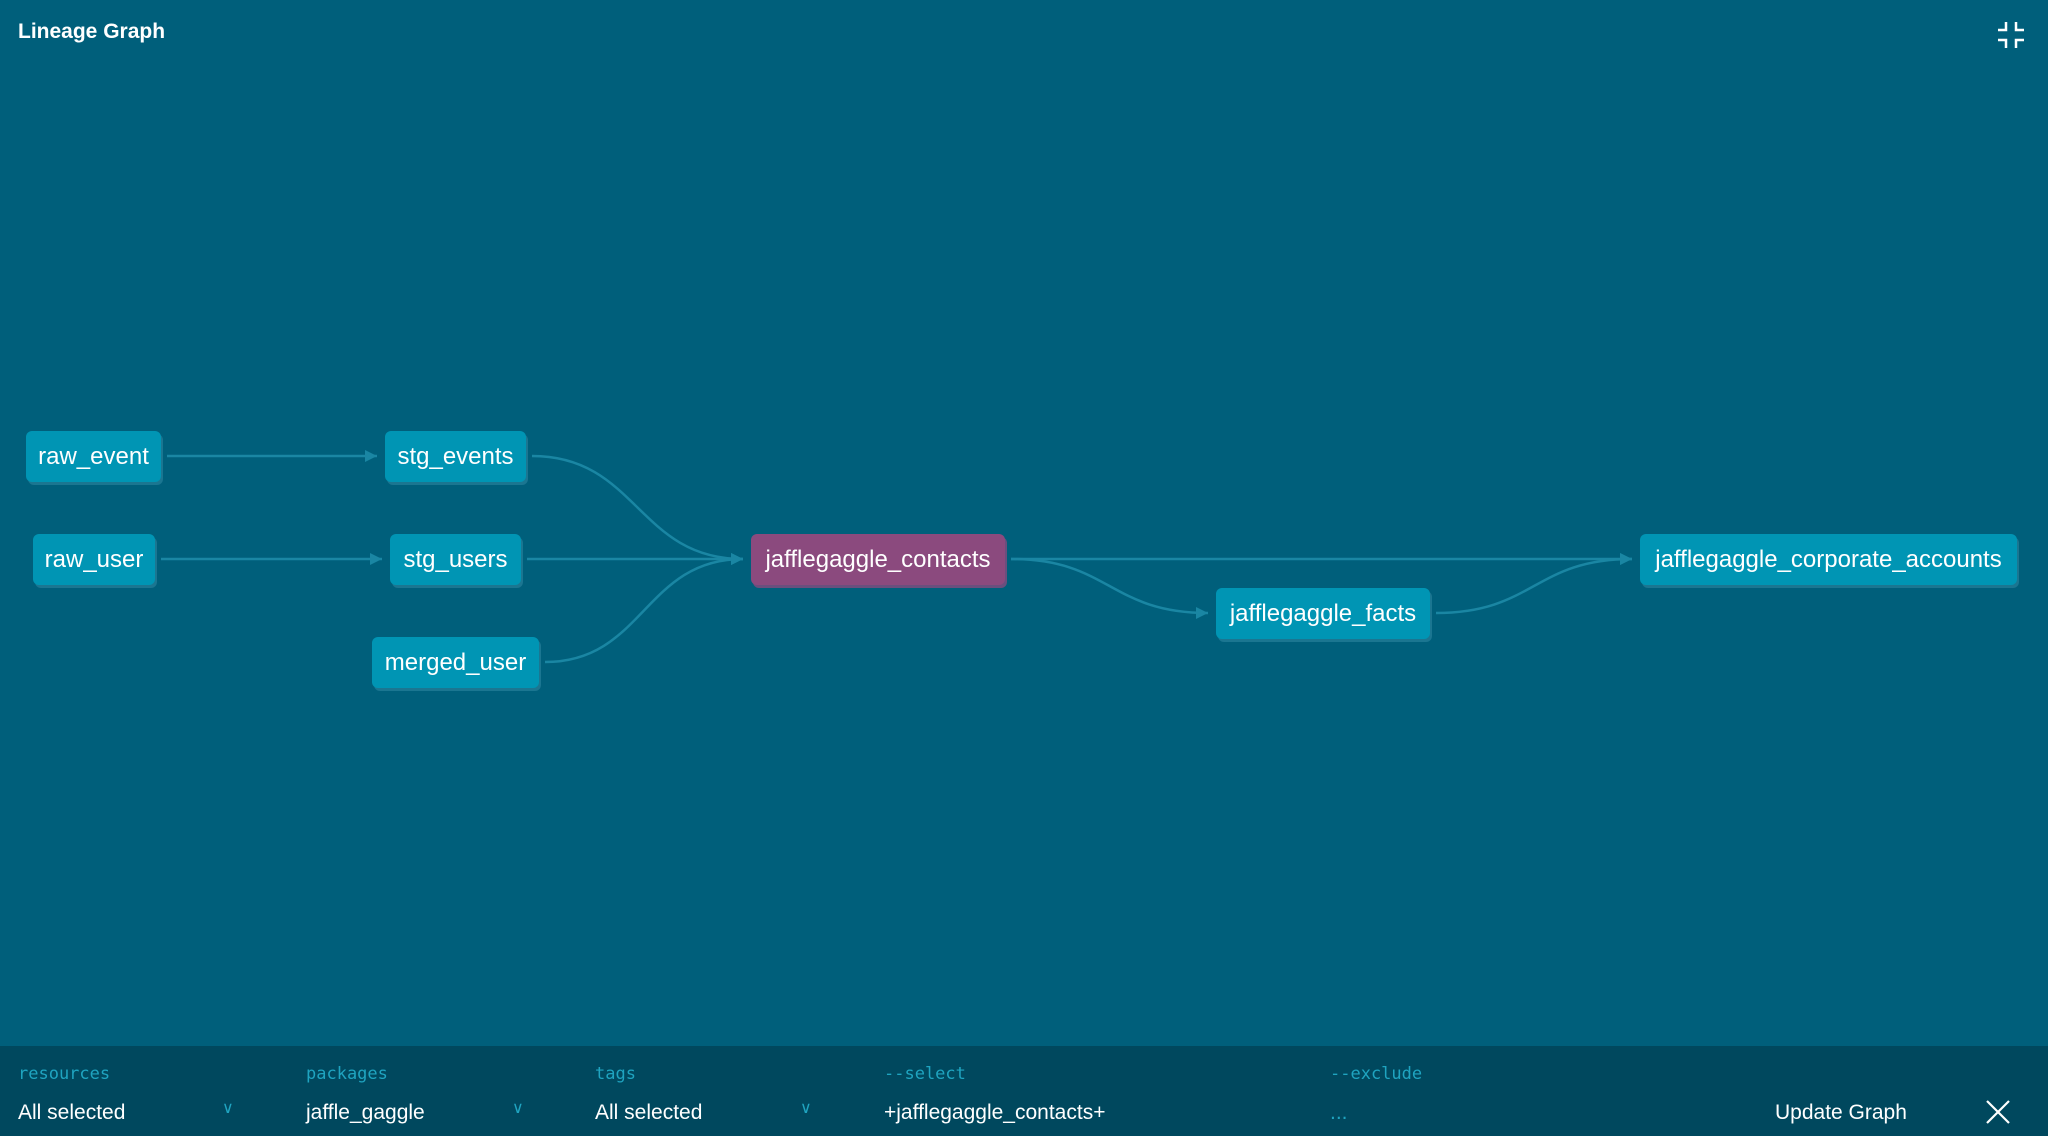 This screenshot has height=1136, width=2048. What do you see at coordinates (93, 456) in the screenshot?
I see `node-raw-event: raw_event` at bounding box center [93, 456].